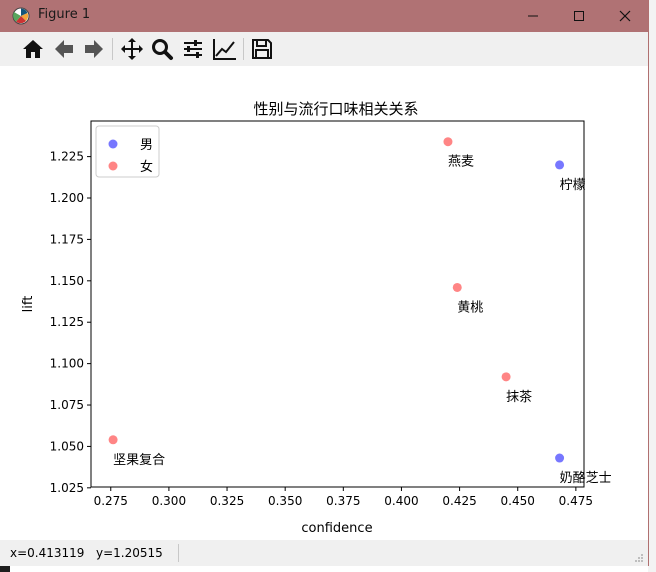 This screenshot has width=656, height=572. What do you see at coordinates (586, 478) in the screenshot?
I see `point-label: 奶酪芝士` at bounding box center [586, 478].